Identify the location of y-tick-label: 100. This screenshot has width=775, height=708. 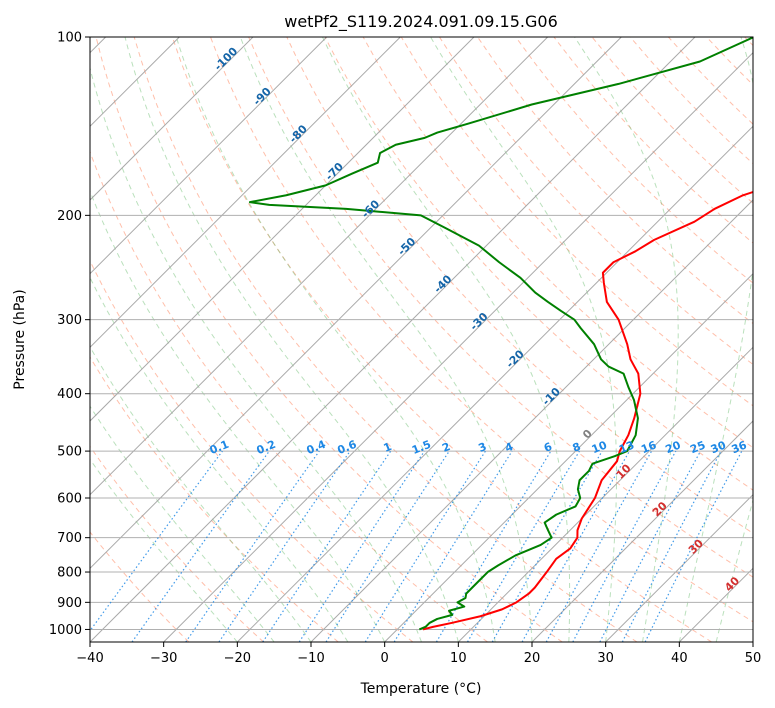
(69, 38).